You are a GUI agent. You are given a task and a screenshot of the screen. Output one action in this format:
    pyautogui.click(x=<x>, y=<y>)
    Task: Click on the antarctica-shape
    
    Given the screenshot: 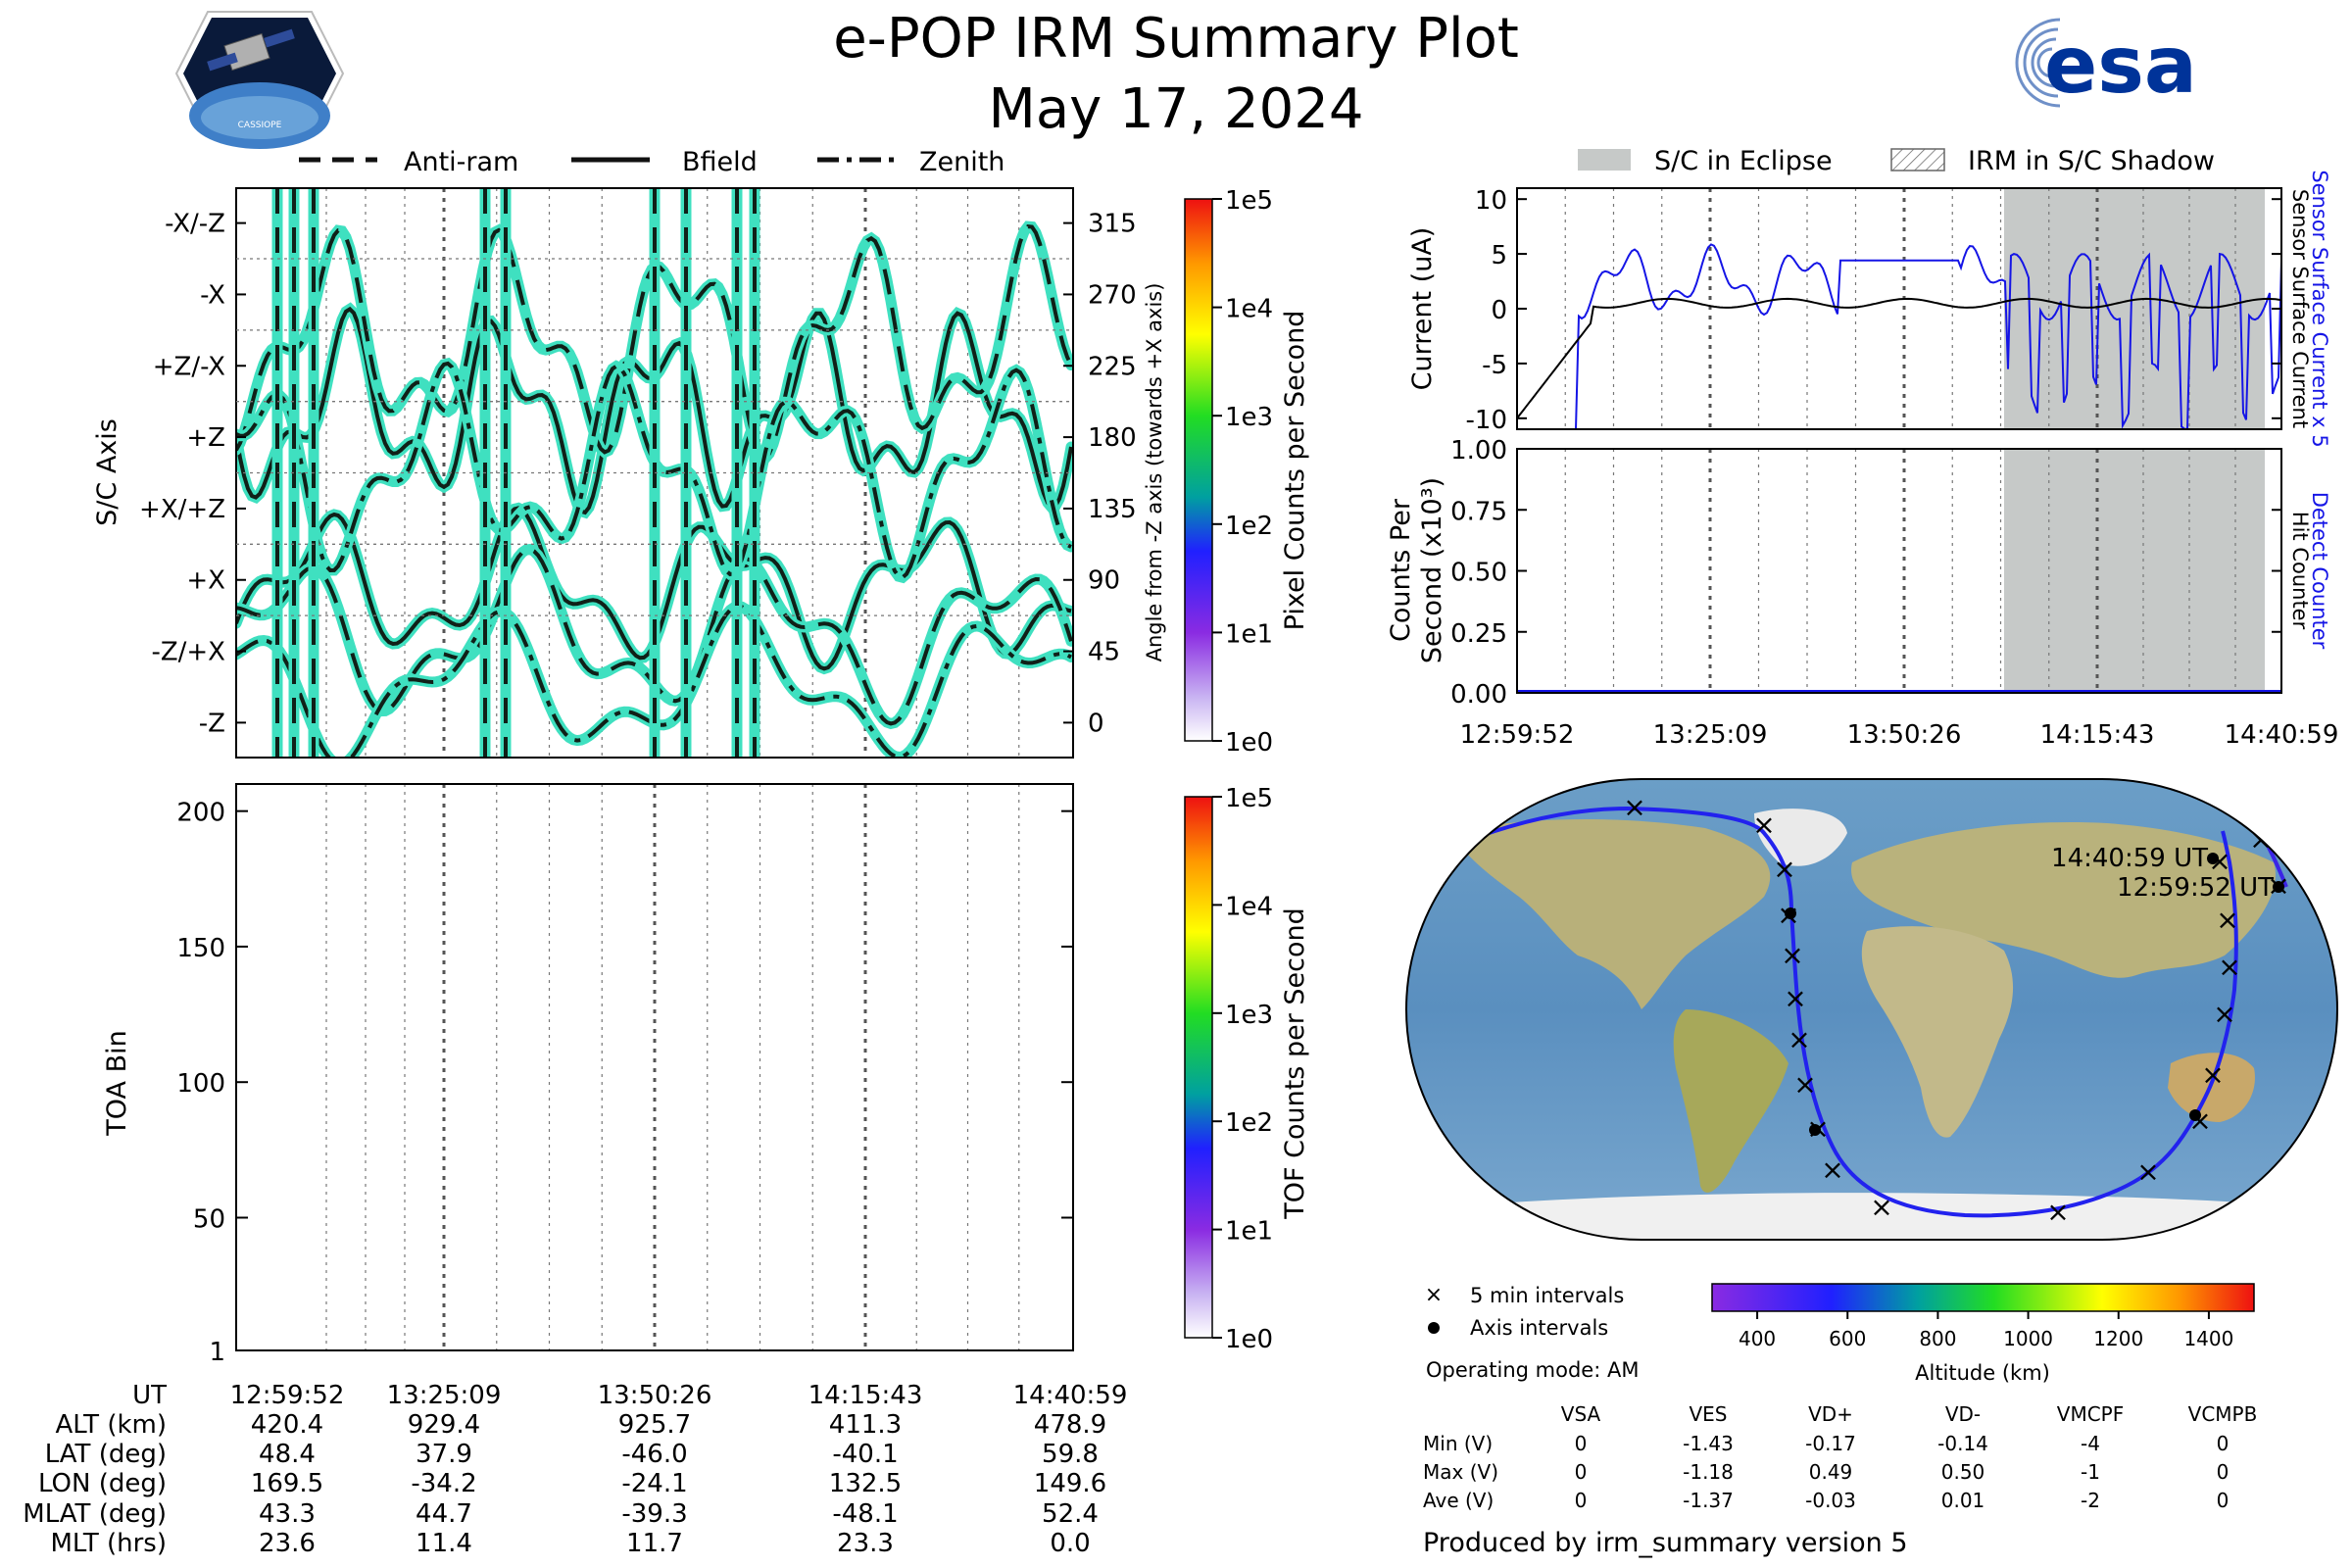 What is the action you would take?
    pyautogui.click(x=1871, y=1216)
    